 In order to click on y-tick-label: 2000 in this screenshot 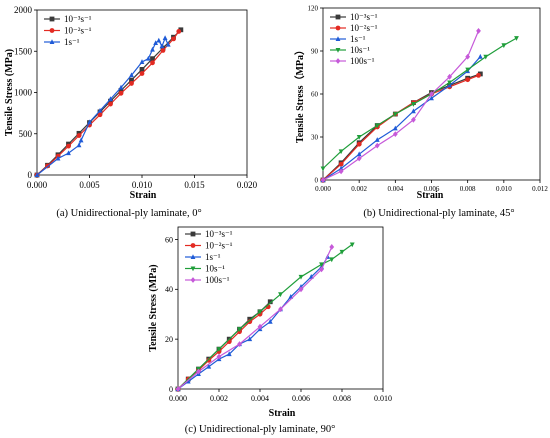, I will do `click(23, 10)`.